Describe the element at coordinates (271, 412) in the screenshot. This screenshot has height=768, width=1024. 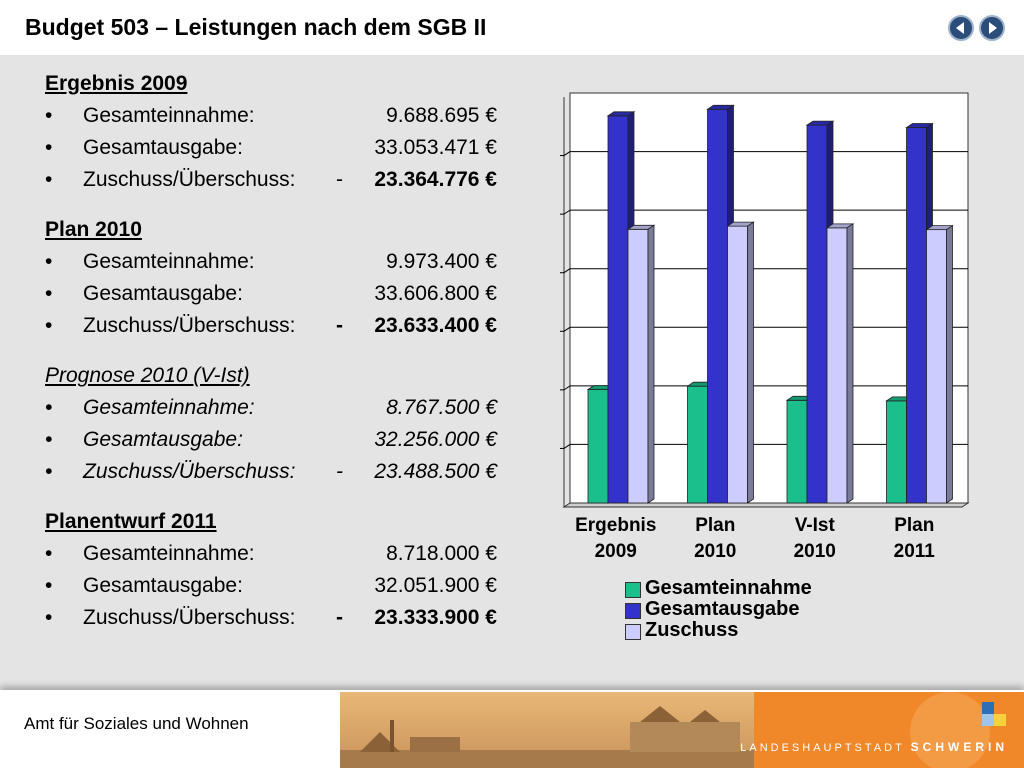
I see `list-item: • Gesamteinnahme: 8.767.500 €` at that location.